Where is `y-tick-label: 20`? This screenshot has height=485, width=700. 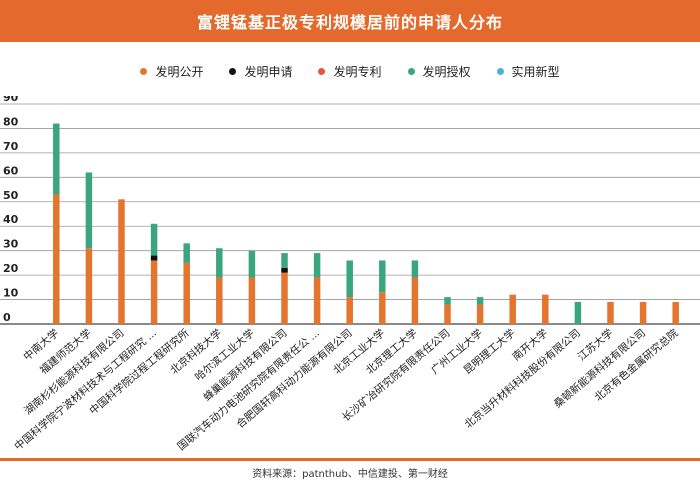
y-tick-label: 20 is located at coordinates (11, 268).